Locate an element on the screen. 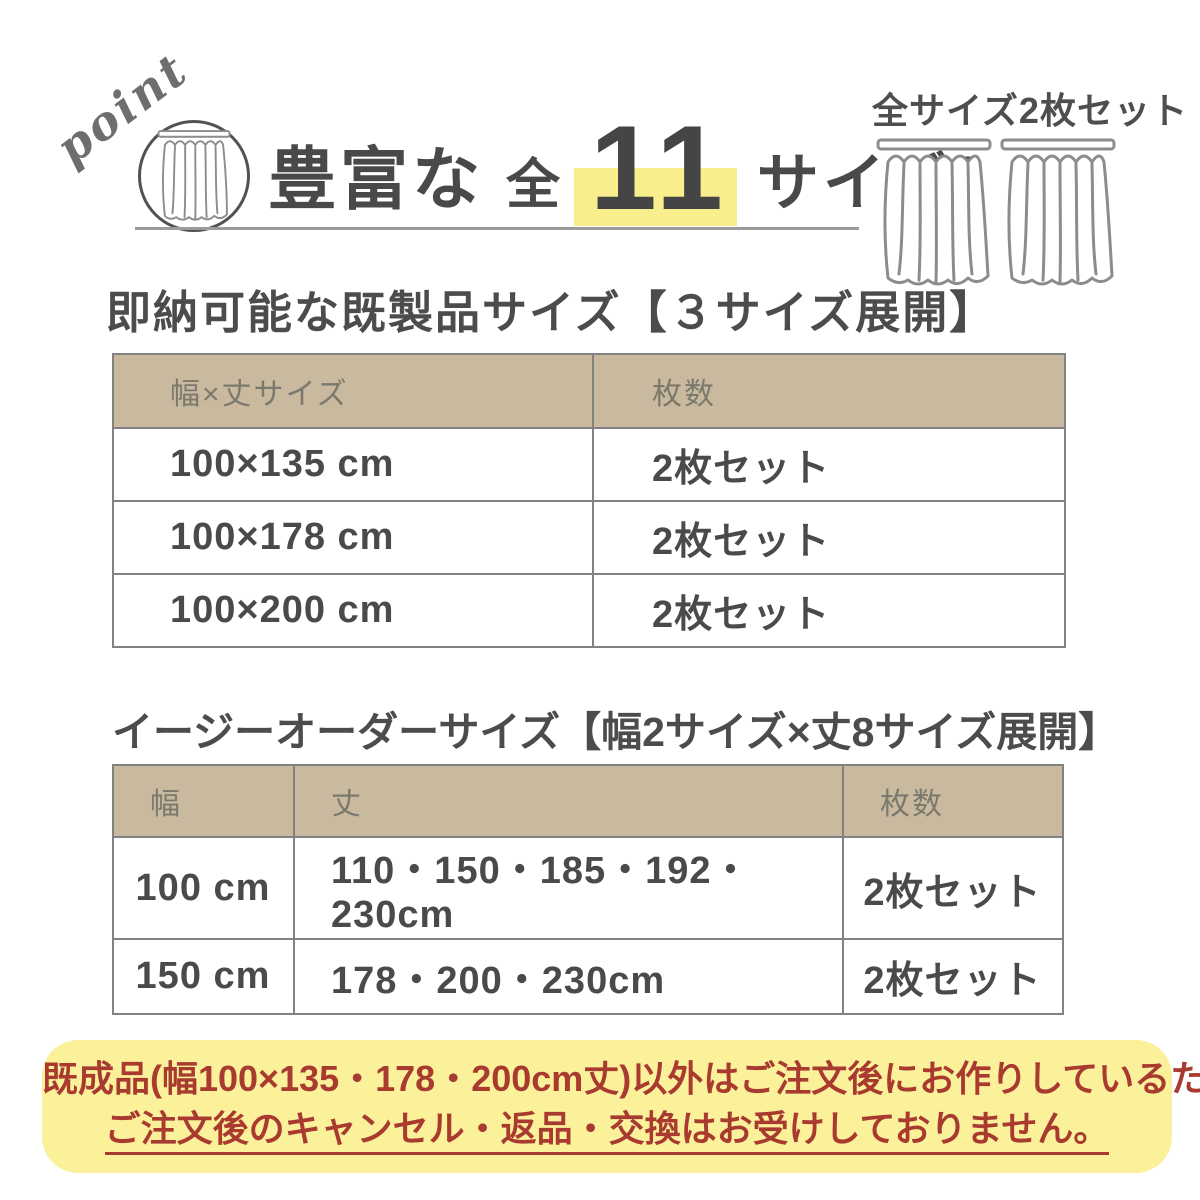 Image resolution: width=1200 pixels, height=1200 pixels. table-row: 100×200 cm 2枚セット is located at coordinates (589, 610).